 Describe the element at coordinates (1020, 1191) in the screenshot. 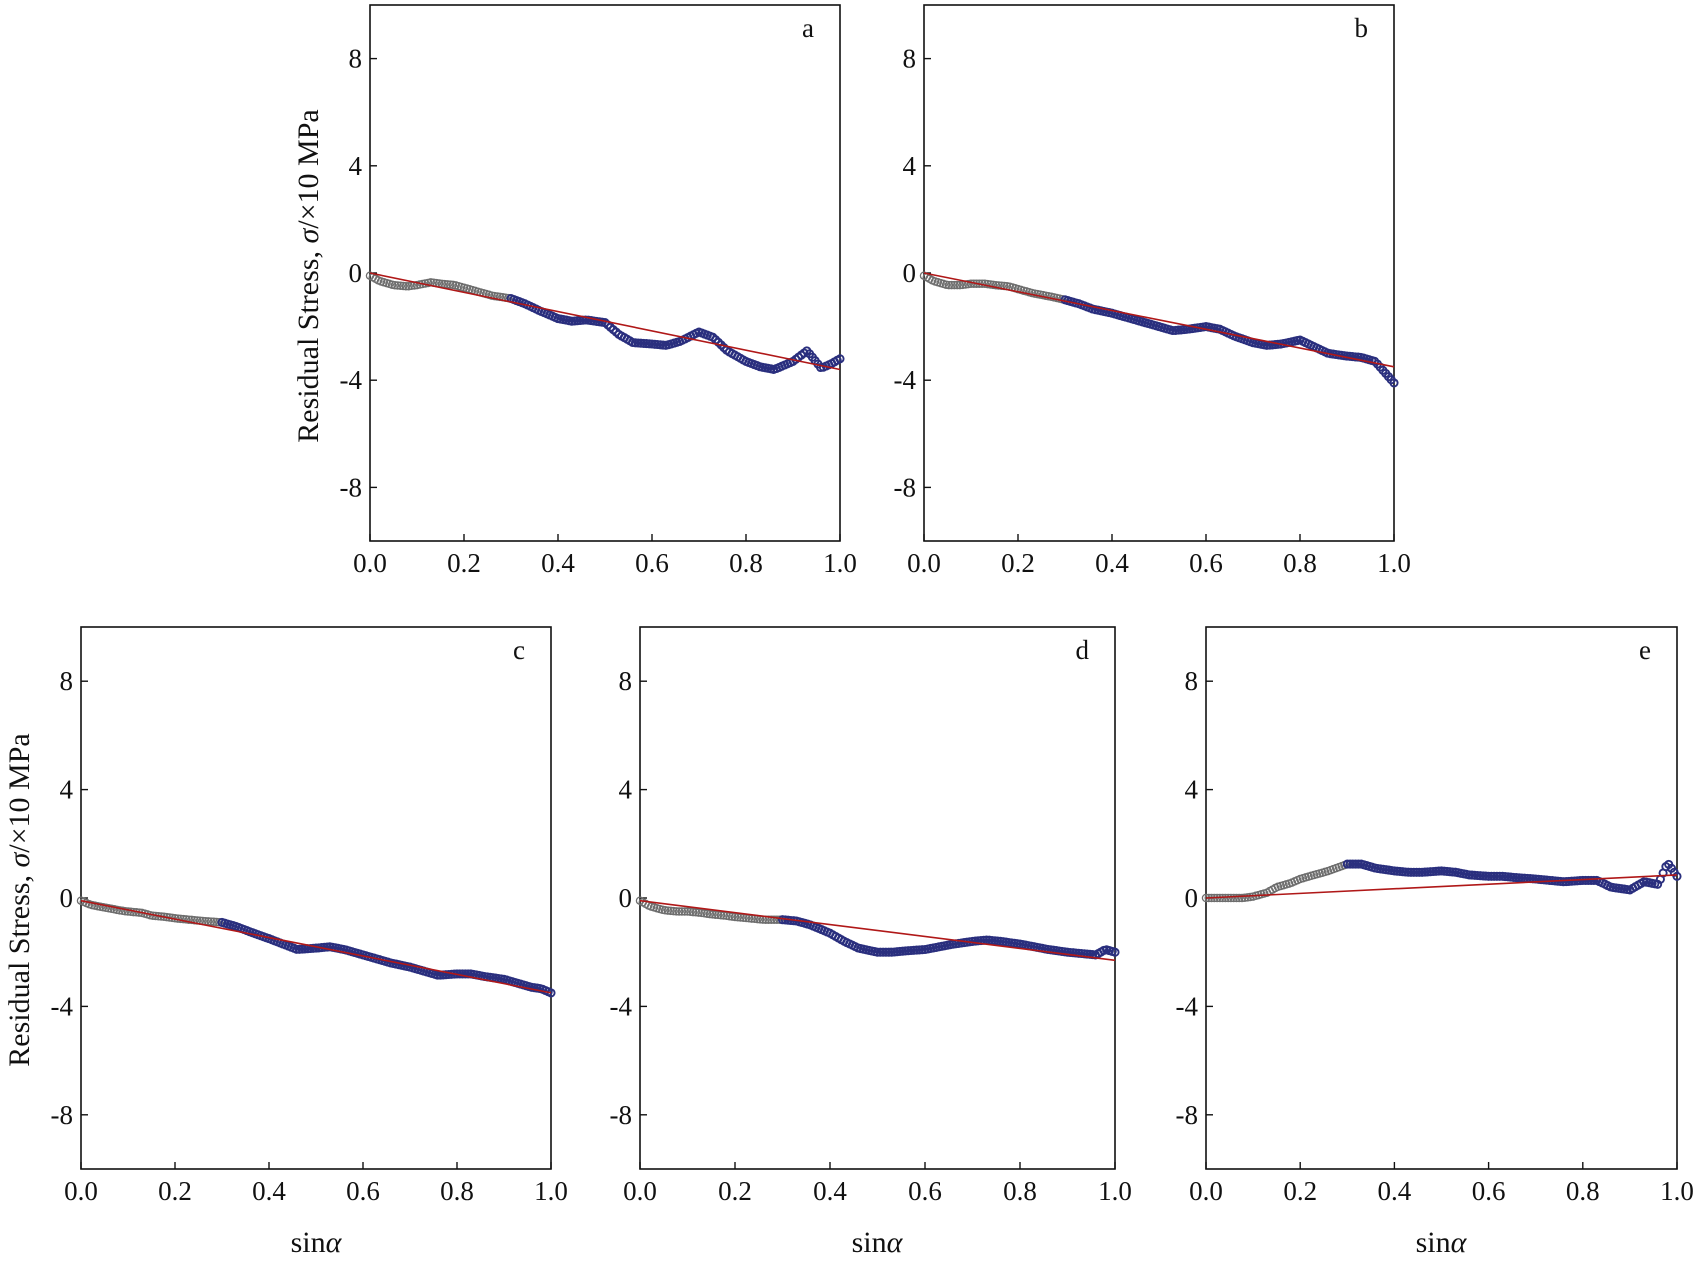

I see `x-tick-label: 0.8` at that location.